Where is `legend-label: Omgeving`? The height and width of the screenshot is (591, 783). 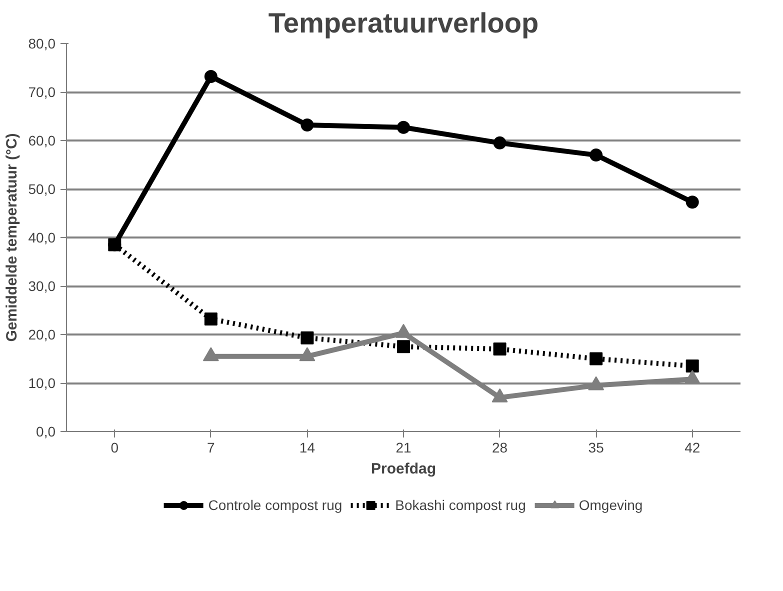
legend-label: Omgeving is located at coordinates (610, 505).